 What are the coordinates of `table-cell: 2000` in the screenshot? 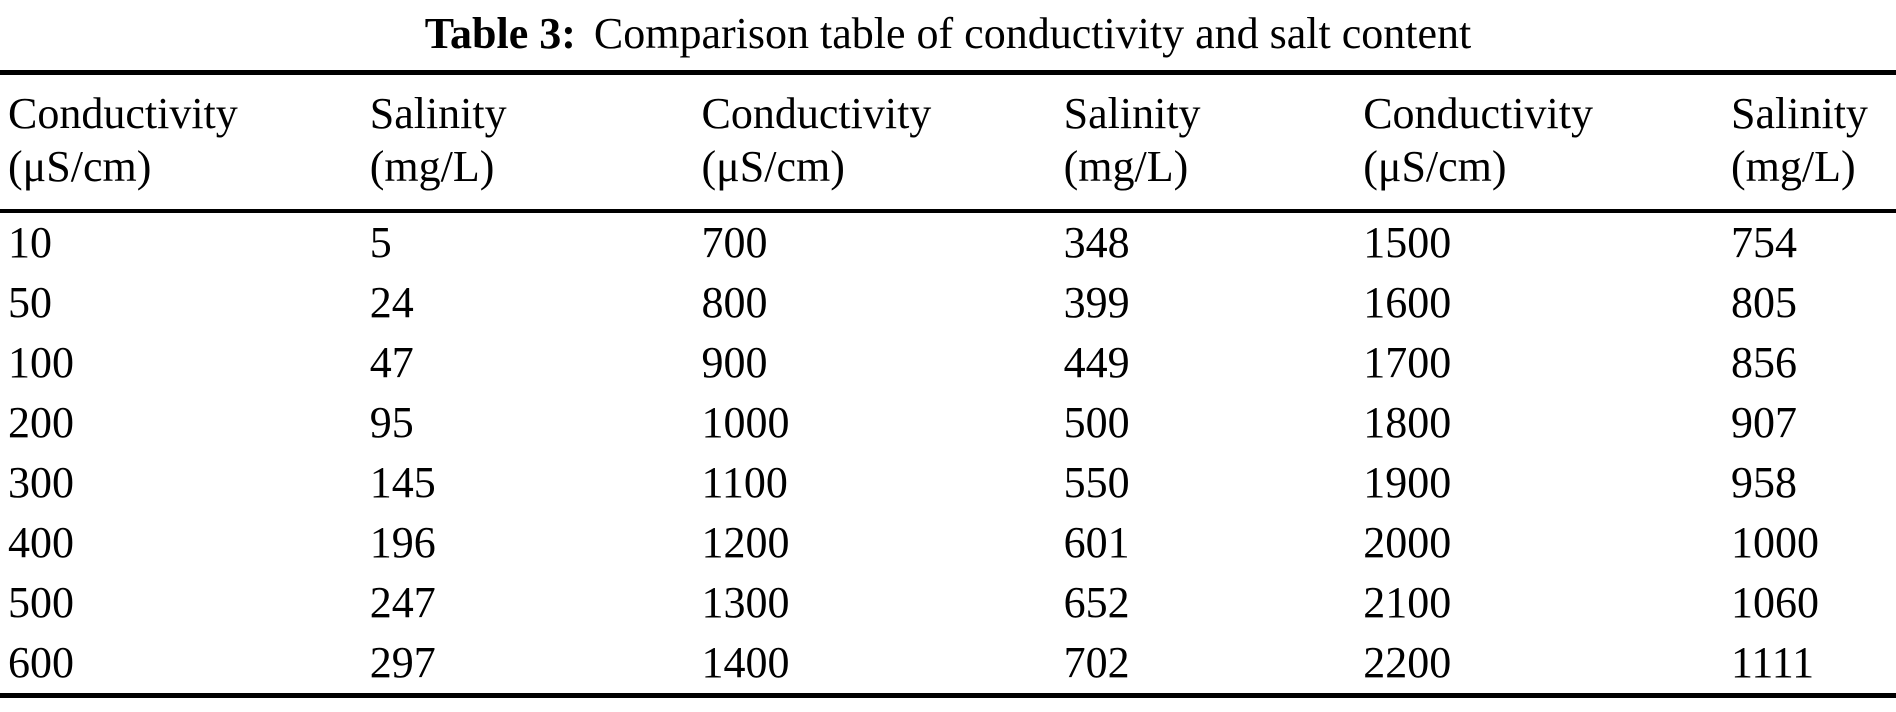 It's located at (1407, 542).